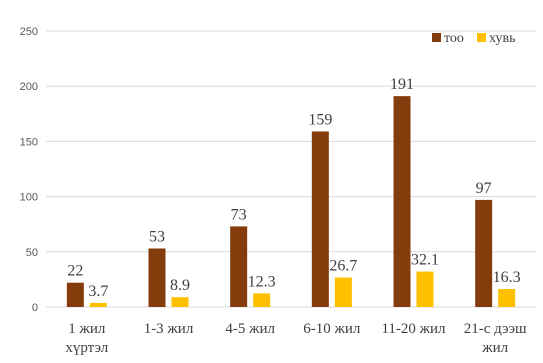 The width and height of the screenshot is (543, 363). Describe the element at coordinates (262, 281) in the screenshot. I see `data-label: 12.3` at that location.